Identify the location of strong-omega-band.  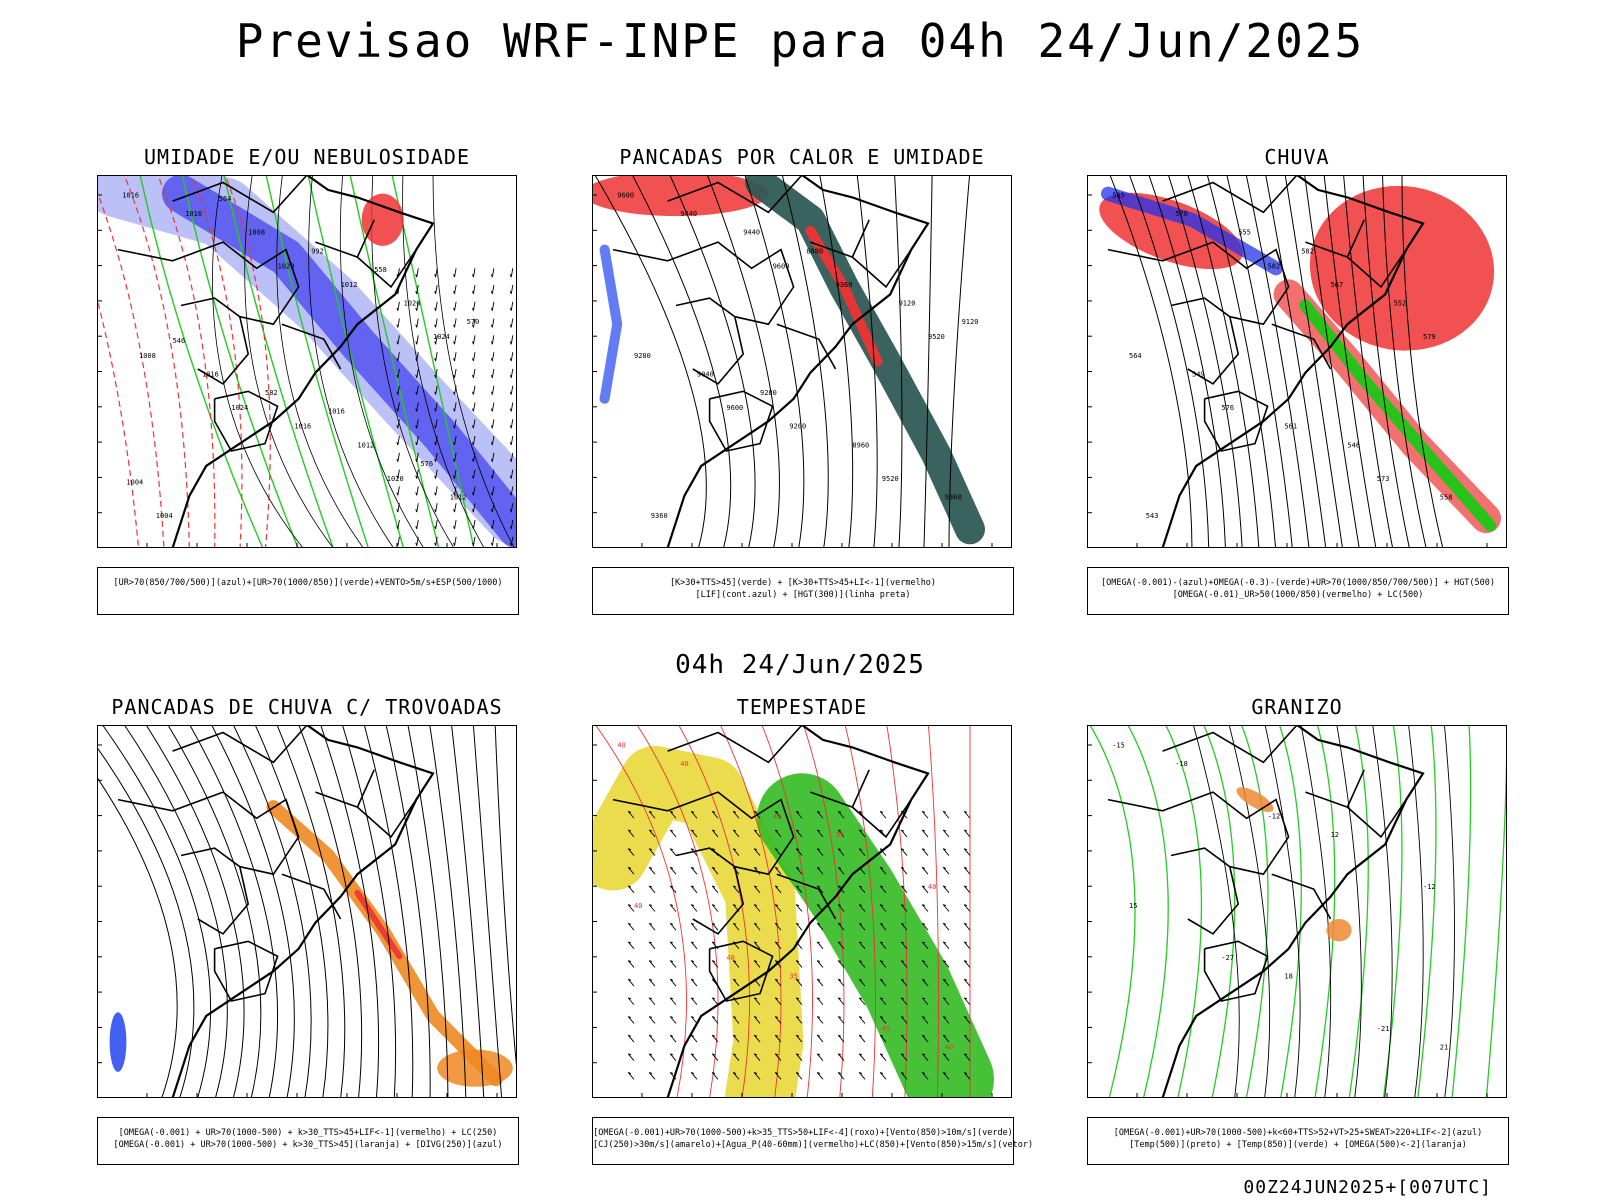
(1398, 415).